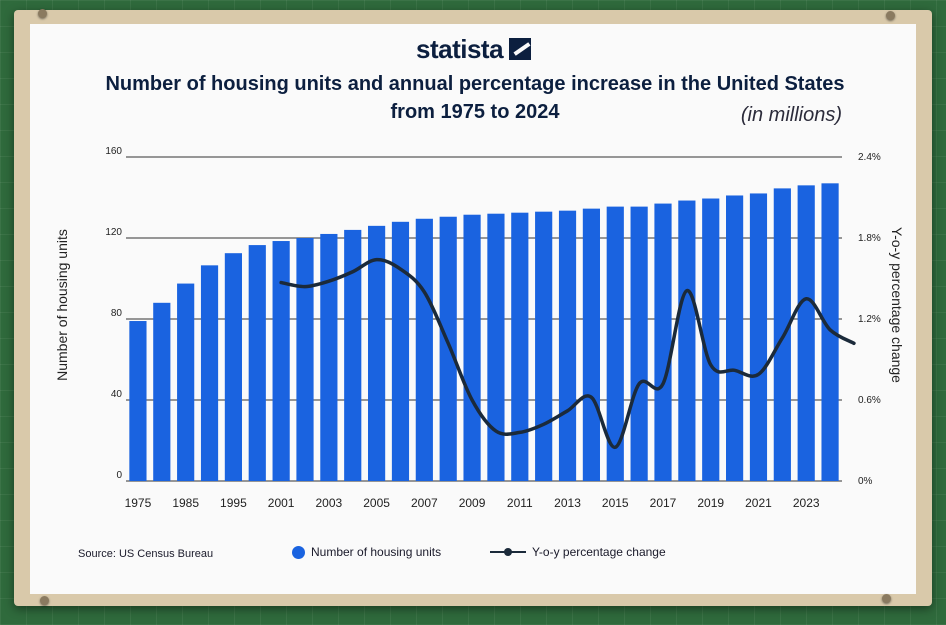 This screenshot has height=625, width=946. Describe the element at coordinates (865, 481) in the screenshot. I see `y2-tick-label: 0%` at that location.